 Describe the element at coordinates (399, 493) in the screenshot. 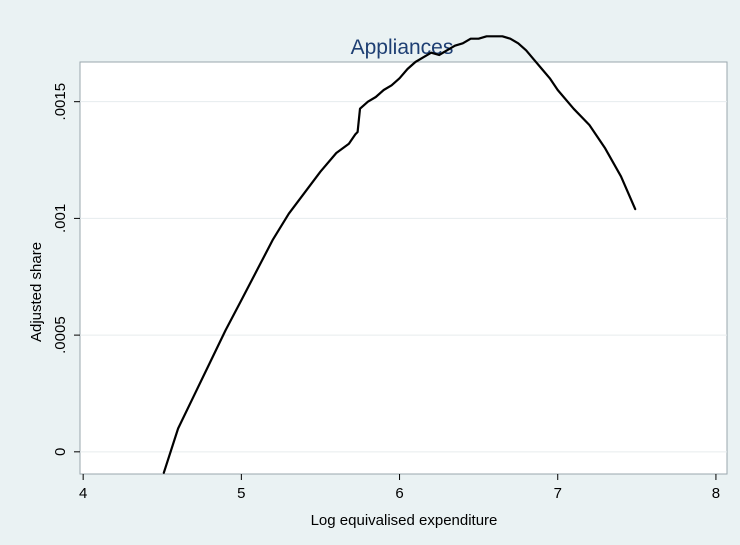

I see `x-tick-label: 6` at that location.